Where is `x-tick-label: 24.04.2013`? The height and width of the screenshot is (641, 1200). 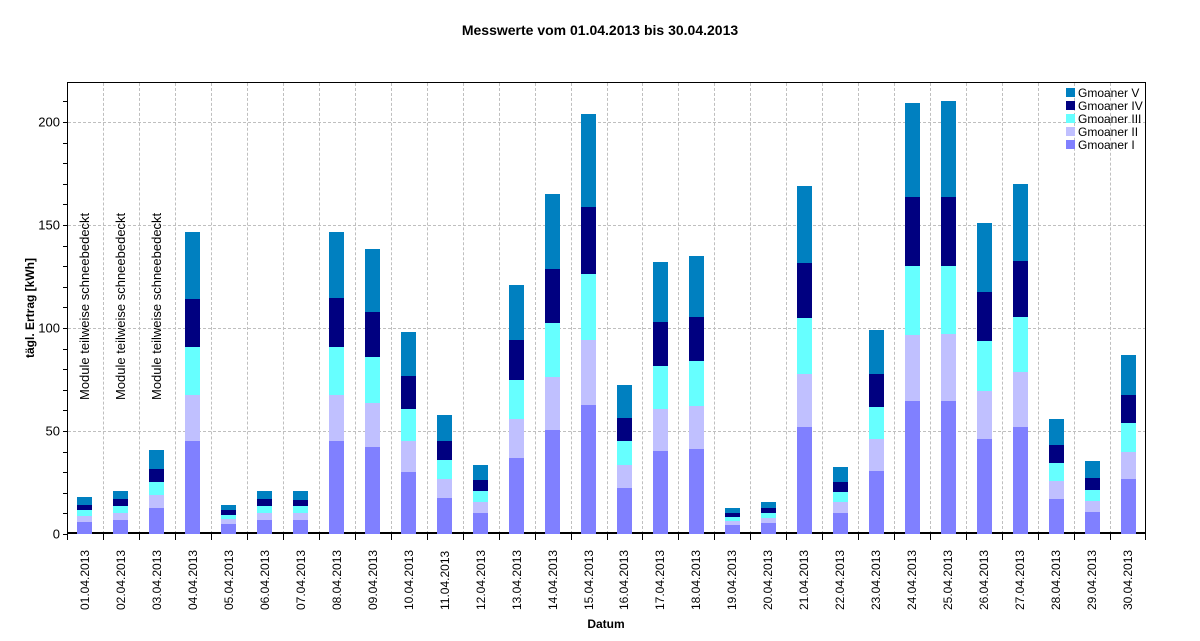 x-tick-label: 24.04.2013 is located at coordinates (912, 579).